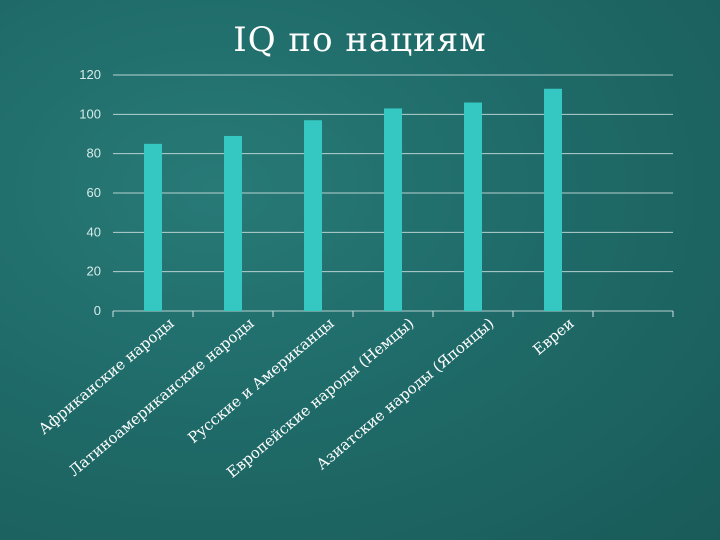  I want to click on y-tick-label: 120, so click(90, 74).